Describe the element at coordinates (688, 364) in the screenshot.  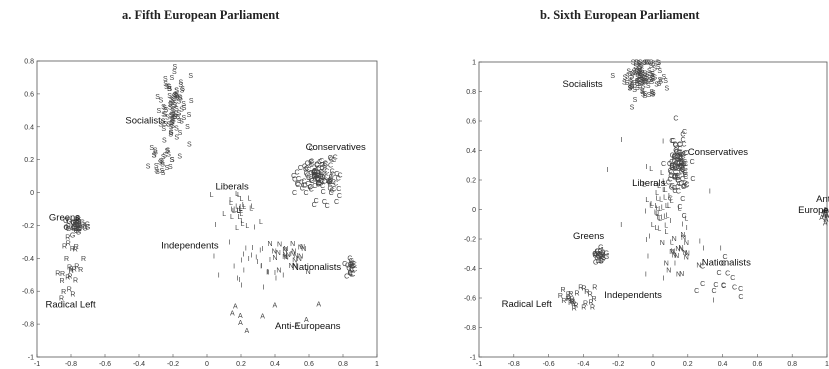
I see `x-tick-label: 0.2` at that location.